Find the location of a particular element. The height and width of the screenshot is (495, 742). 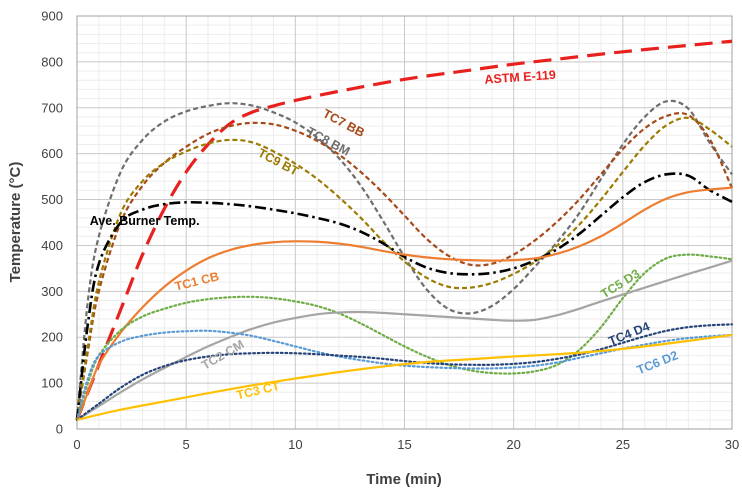

y-tick-label: 700 is located at coordinates (52, 107).